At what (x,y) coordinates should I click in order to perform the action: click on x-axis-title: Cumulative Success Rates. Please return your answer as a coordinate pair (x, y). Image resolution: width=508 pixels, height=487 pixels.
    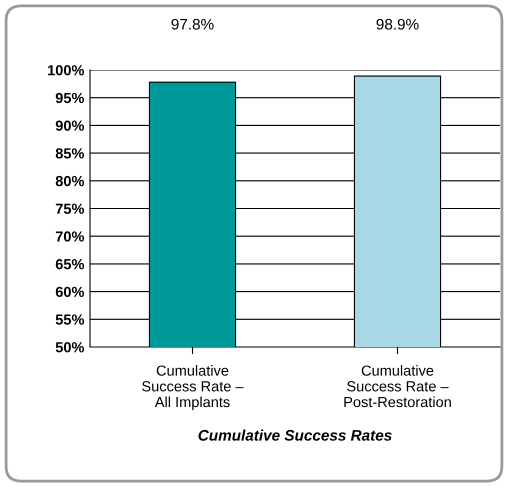
    Looking at the image, I should click on (295, 435).